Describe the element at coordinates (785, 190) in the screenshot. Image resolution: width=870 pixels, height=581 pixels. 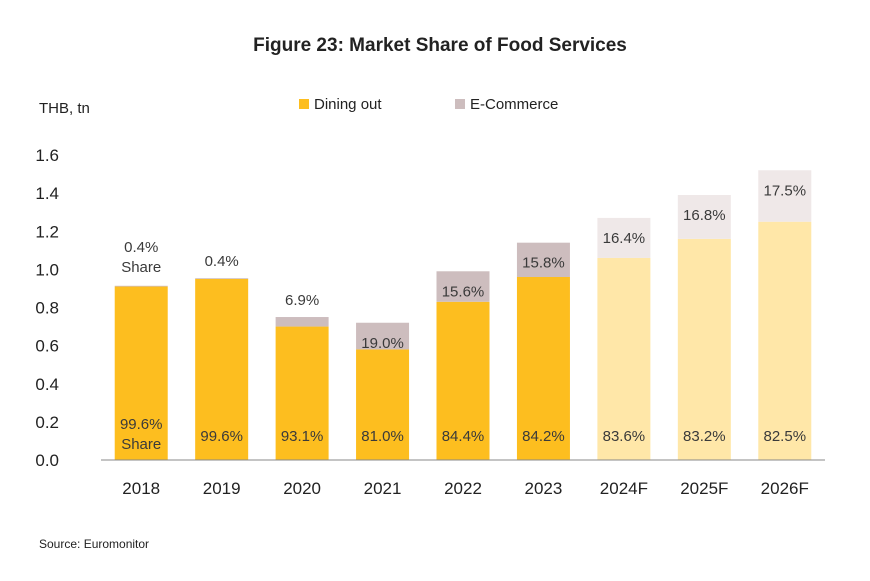
I see `data-label-e-commerce: 17.5%` at that location.